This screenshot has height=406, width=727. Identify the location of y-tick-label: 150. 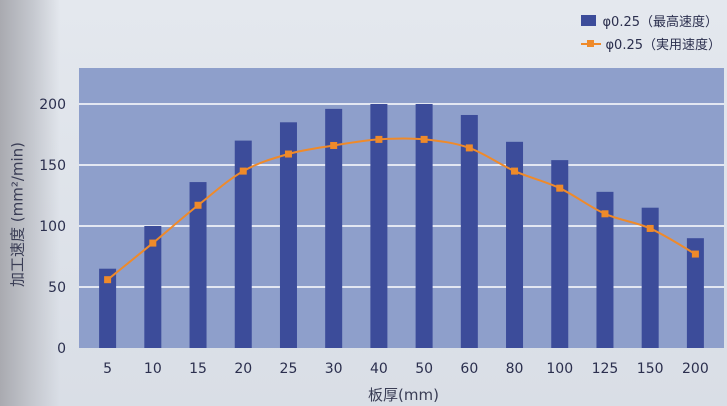
(52, 166).